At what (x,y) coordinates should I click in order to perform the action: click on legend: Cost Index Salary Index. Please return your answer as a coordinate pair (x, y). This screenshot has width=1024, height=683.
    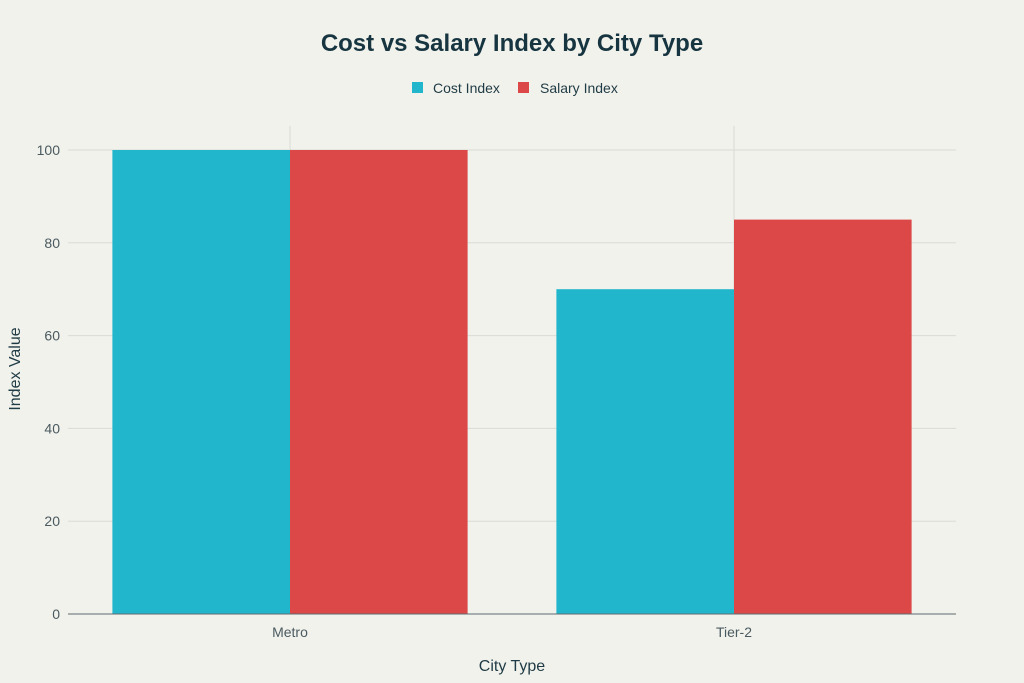
    Looking at the image, I should click on (515, 88).